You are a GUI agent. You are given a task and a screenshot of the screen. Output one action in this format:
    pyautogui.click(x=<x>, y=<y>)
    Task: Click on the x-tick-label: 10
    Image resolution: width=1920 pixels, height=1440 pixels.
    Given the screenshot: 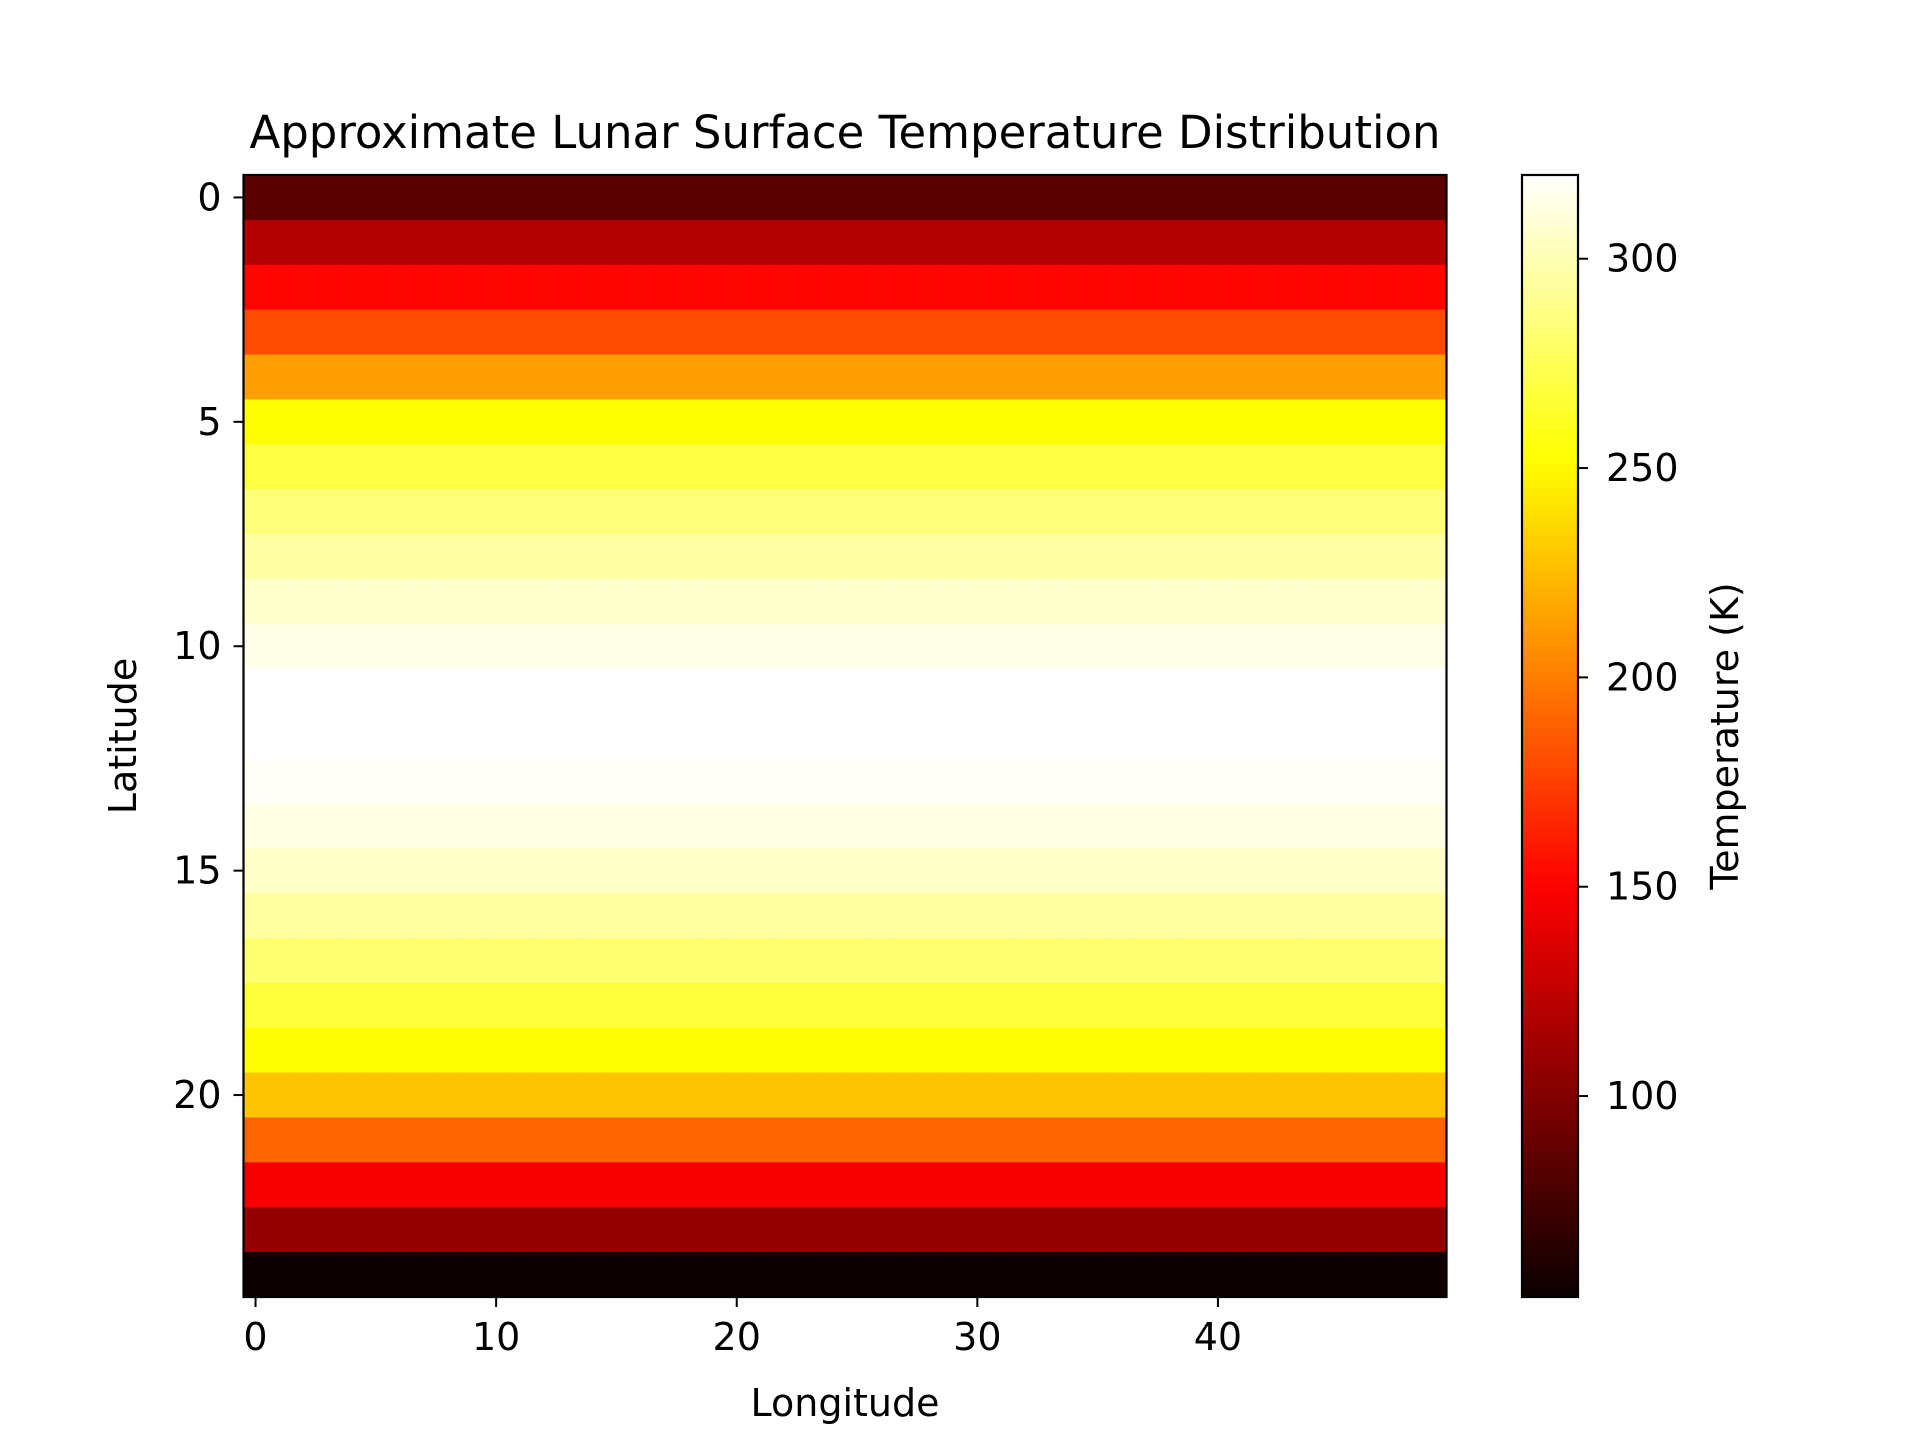 What is the action you would take?
    pyautogui.click(x=496, y=1337)
    